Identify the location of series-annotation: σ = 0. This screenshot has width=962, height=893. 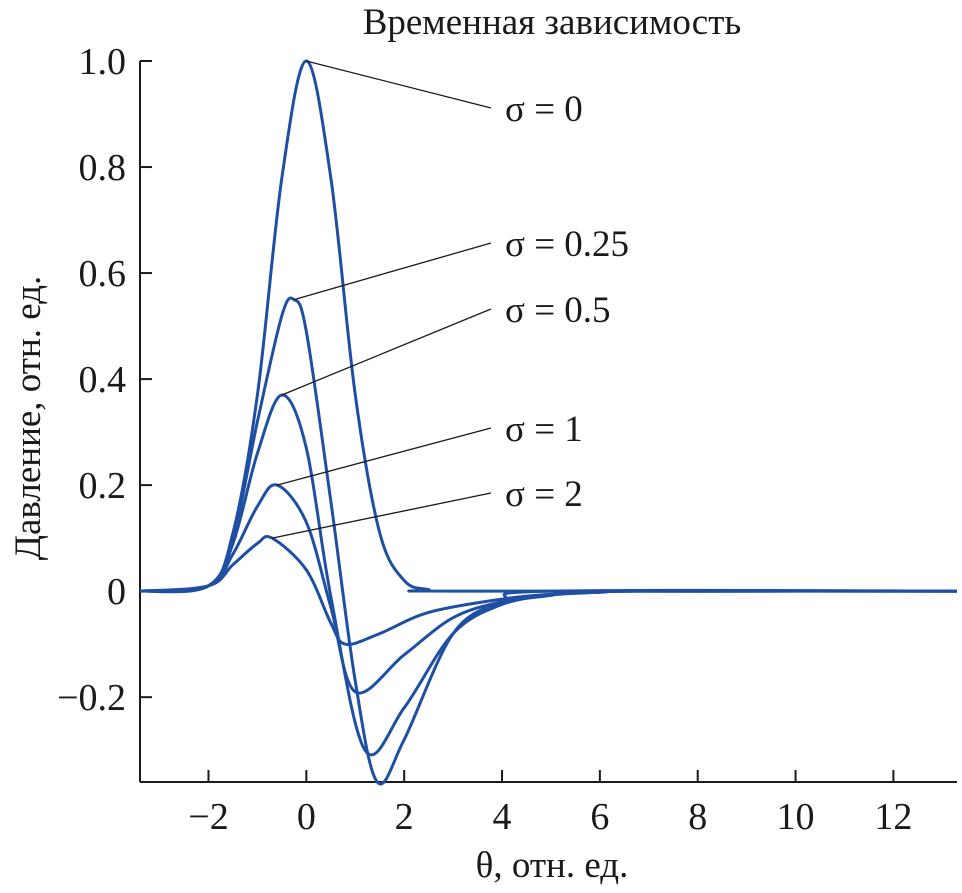
(544, 109).